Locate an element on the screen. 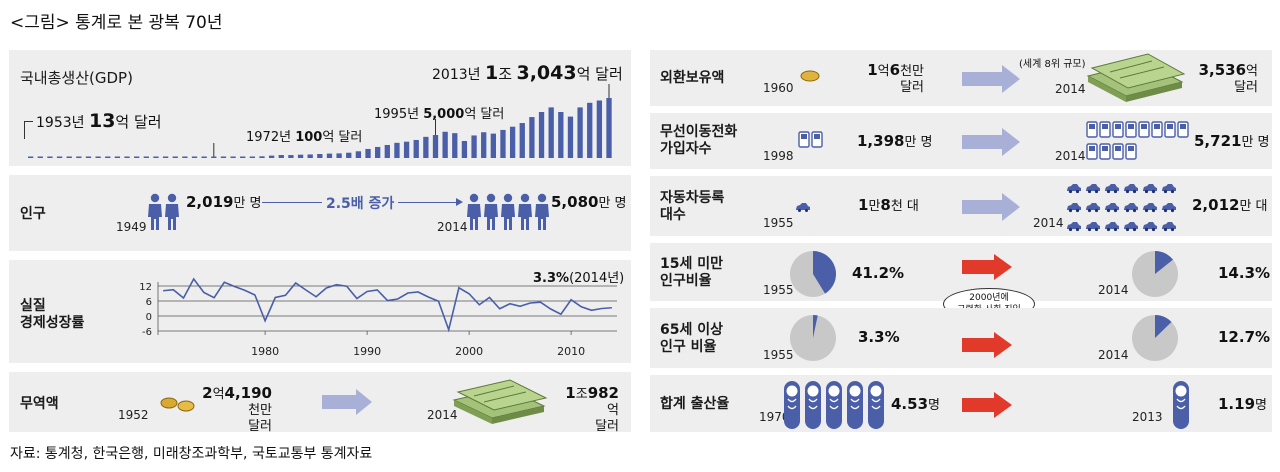  gdp-bar-1999 is located at coordinates (474, 146).